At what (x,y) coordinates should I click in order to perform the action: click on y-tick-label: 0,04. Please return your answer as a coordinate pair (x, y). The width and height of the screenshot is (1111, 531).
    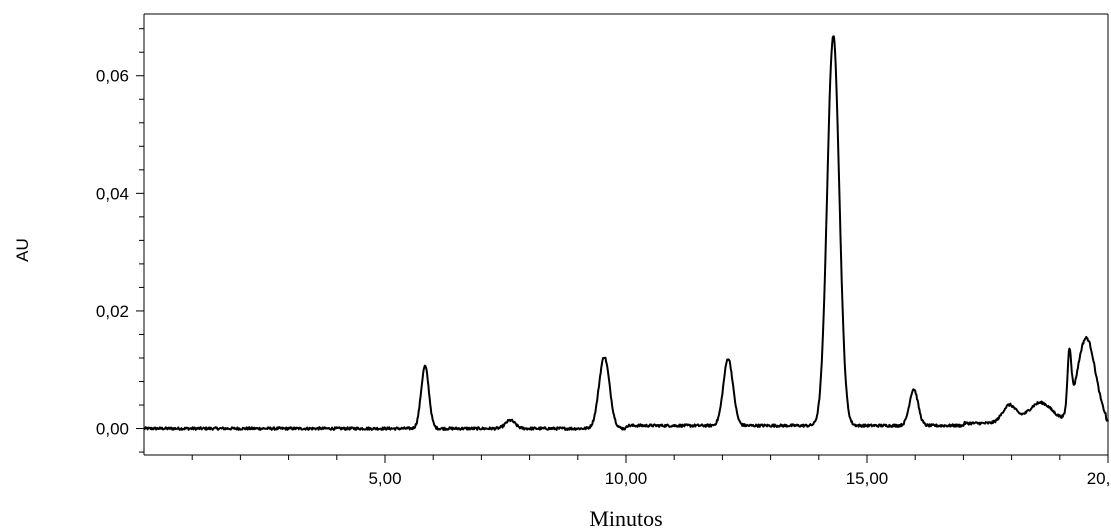
    Looking at the image, I should click on (112, 193).